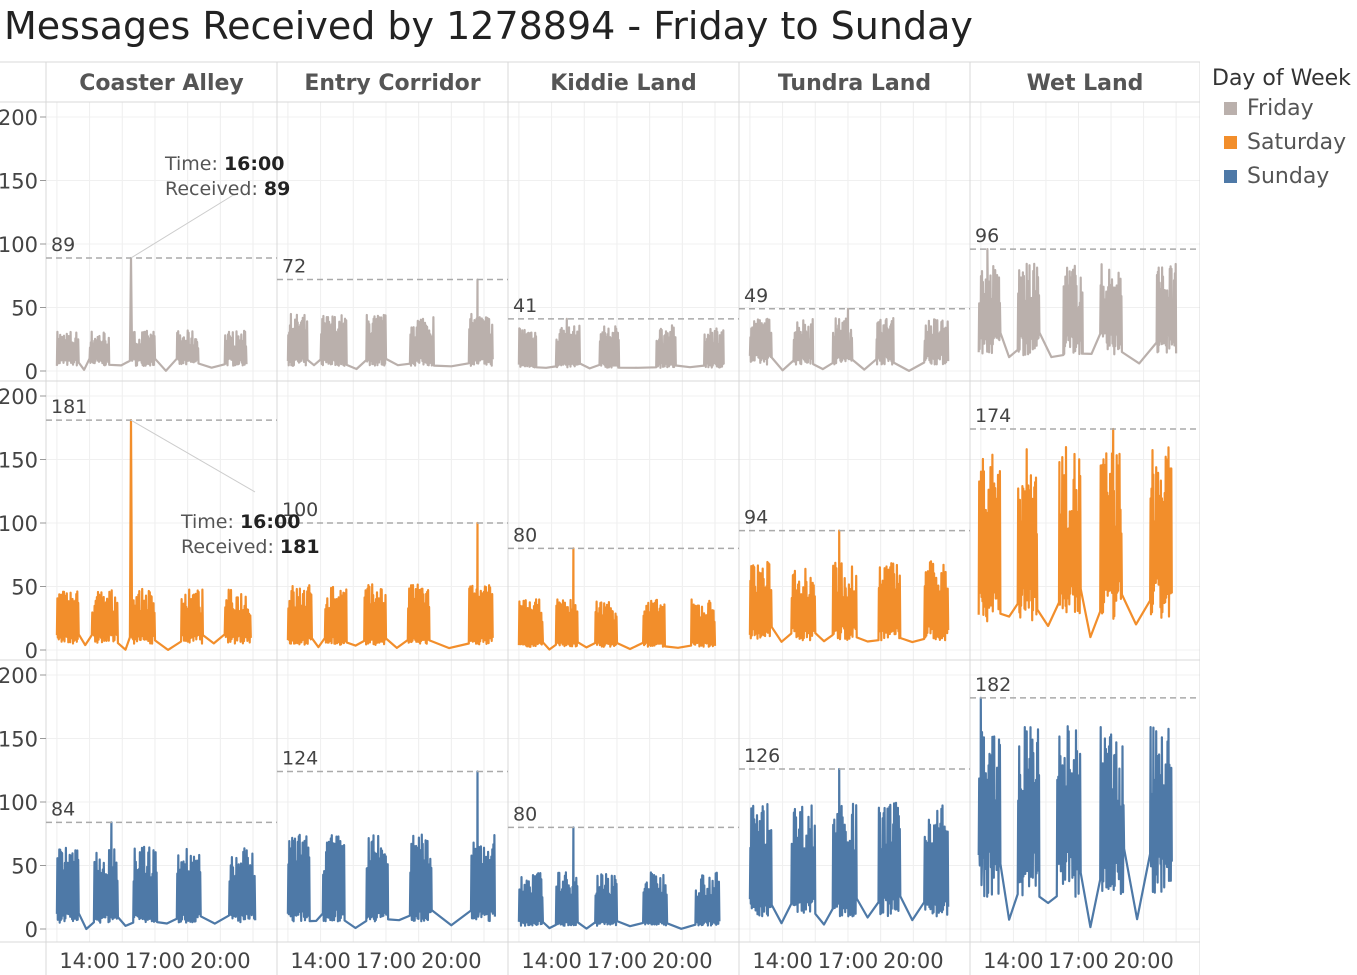  I want to click on max-label: 84, so click(63, 809).